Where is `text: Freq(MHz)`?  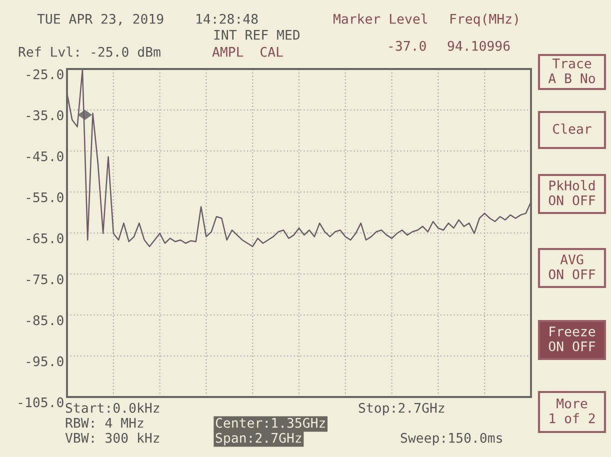
text: Freq(MHz) is located at coordinates (484, 20).